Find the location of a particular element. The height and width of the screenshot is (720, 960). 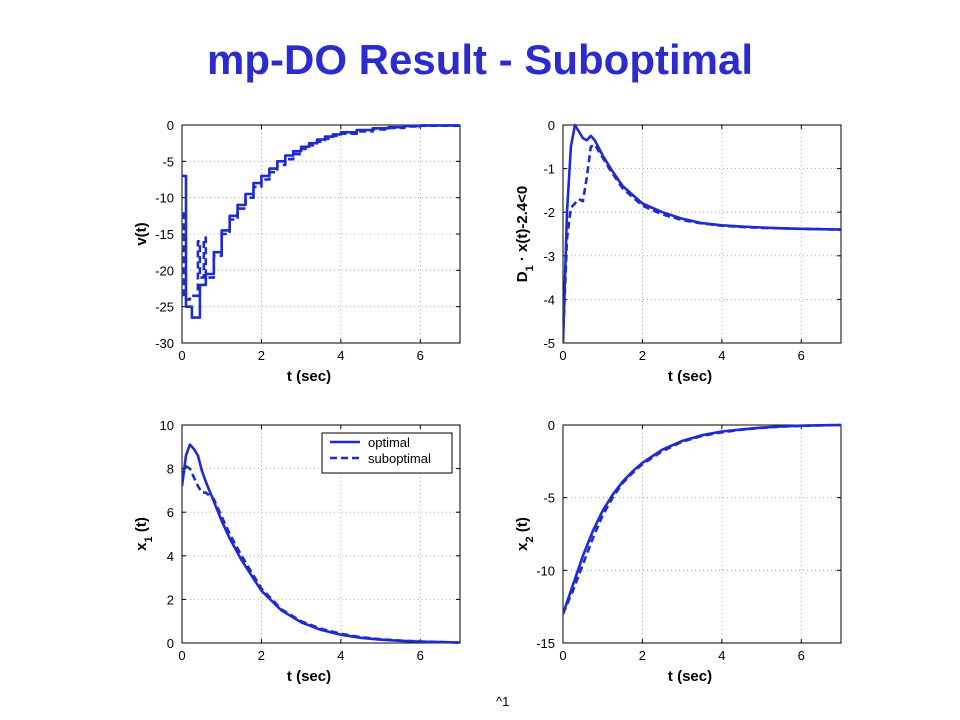

y-tick-label: -3 is located at coordinates (549, 256).